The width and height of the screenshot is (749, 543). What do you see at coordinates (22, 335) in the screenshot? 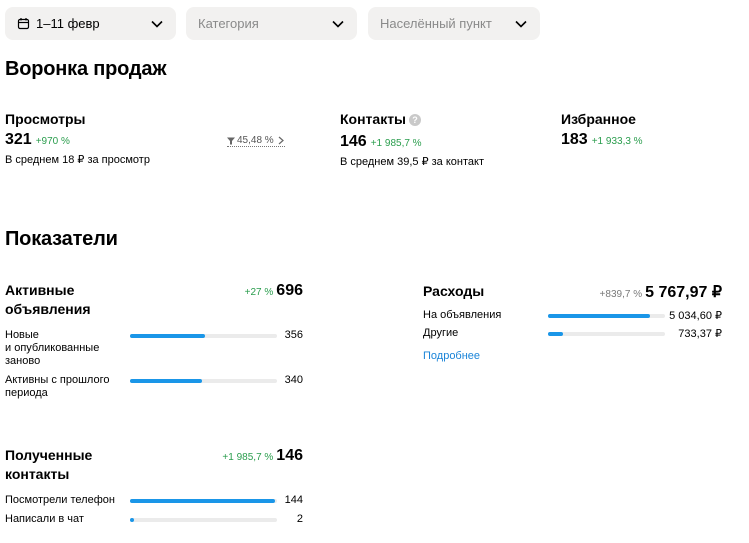
I see `label-line: Новые` at bounding box center [22, 335].